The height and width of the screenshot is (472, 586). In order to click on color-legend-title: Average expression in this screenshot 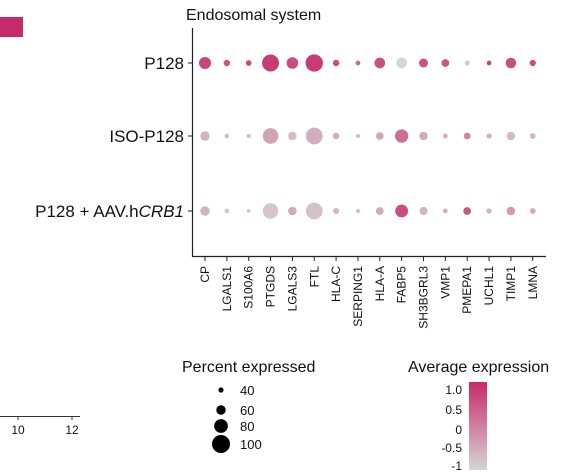, I will do `click(478, 367)`.